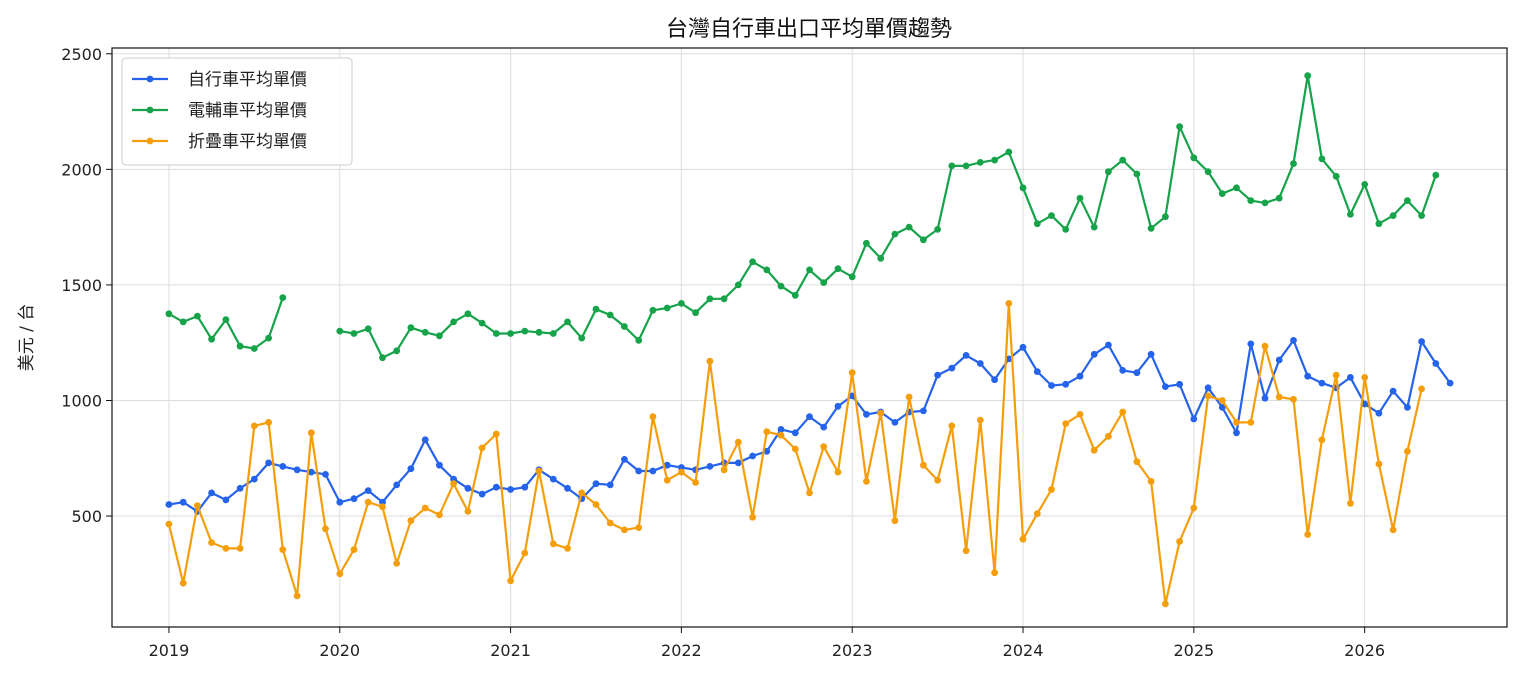 The height and width of the screenshot is (677, 1522). What do you see at coordinates (219, 111) in the screenshot?
I see `legend-item: 電輔車平均單價` at bounding box center [219, 111].